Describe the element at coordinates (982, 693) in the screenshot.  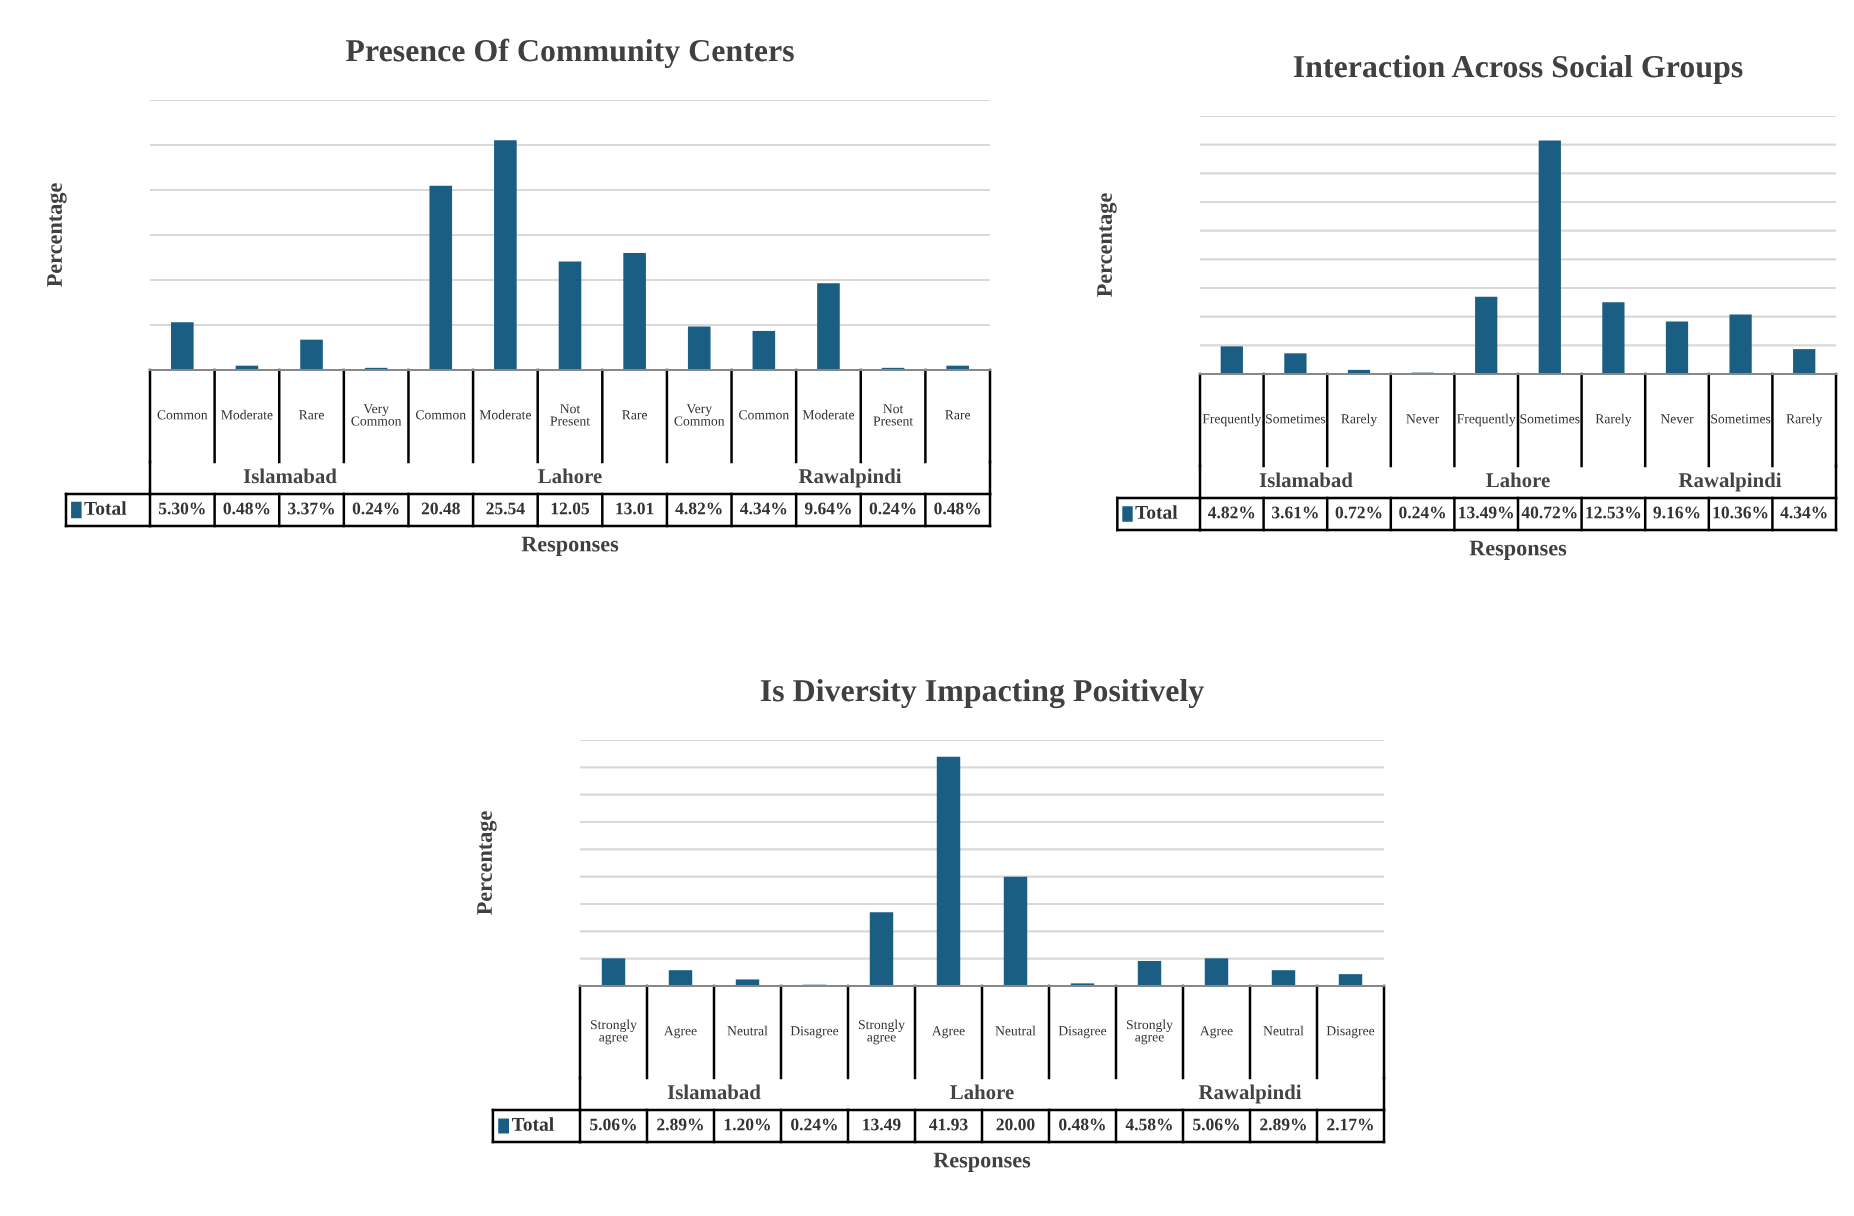
I see `chart-title: Is Diversity Impacting Positively` at that location.